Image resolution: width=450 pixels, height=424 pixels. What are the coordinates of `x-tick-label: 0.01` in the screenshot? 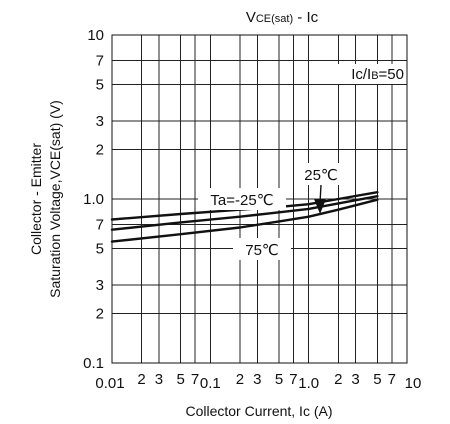 It's located at (109, 383).